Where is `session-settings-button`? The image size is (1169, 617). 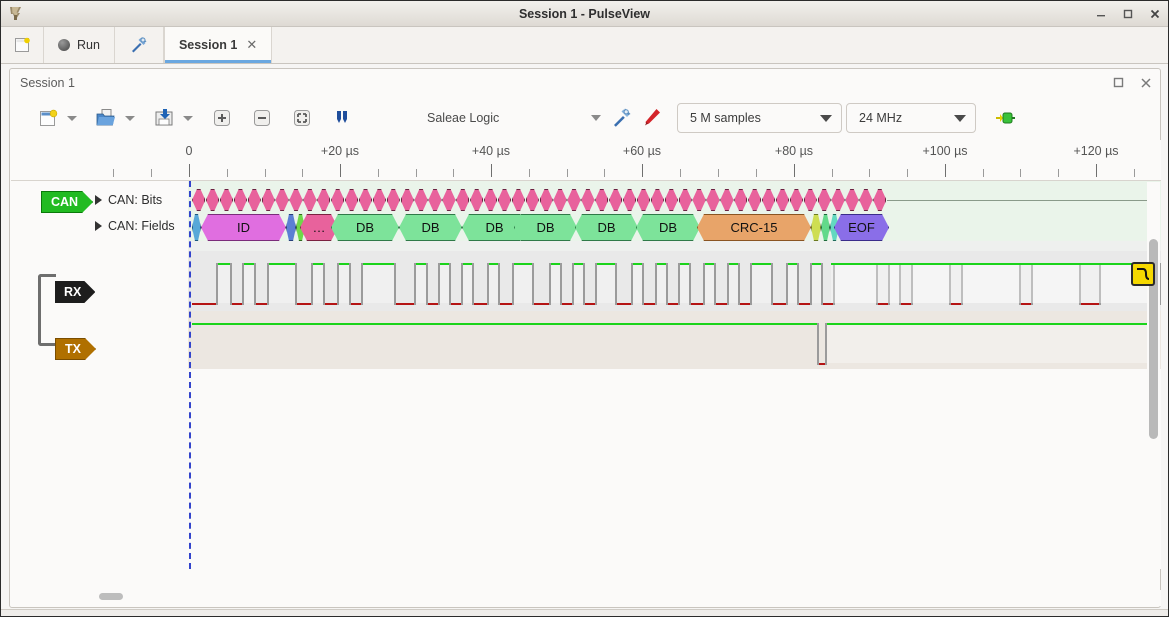
session-settings-button is located at coordinates (139, 45).